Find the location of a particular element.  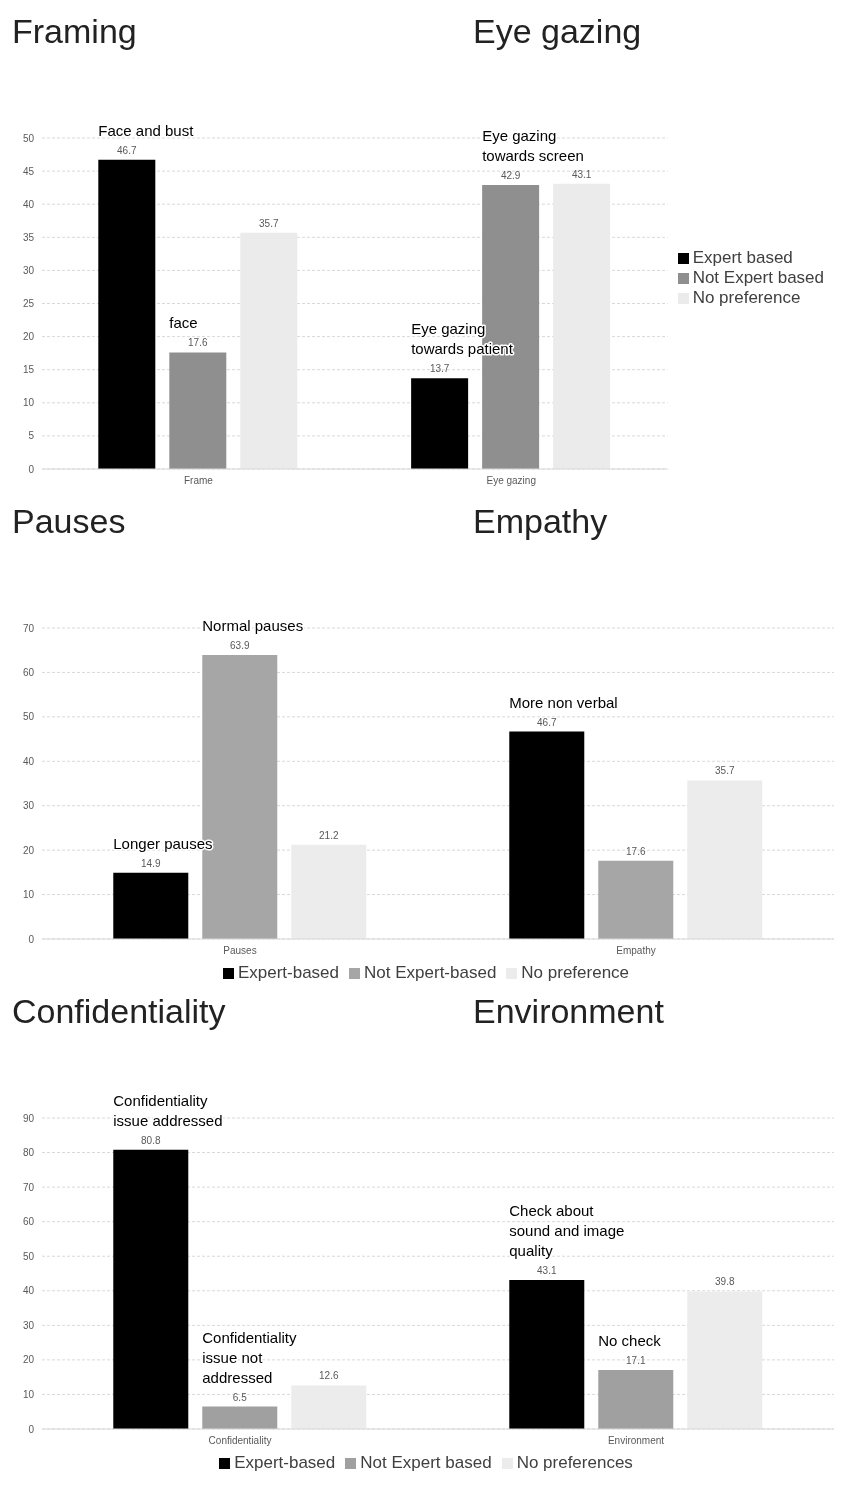

data-label: 80.8 is located at coordinates (151, 1140).